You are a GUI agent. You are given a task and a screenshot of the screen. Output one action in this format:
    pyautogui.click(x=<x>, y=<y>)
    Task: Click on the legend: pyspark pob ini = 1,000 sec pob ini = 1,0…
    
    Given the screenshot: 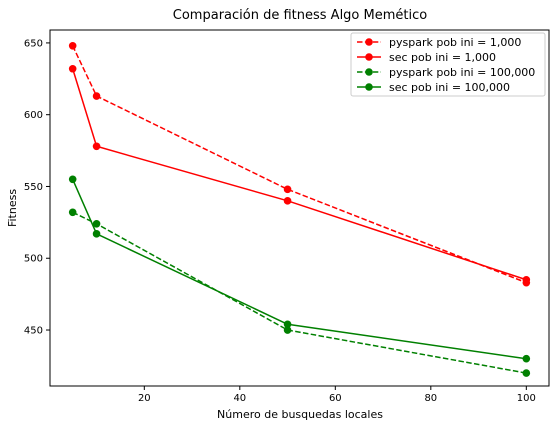 What is the action you would take?
    pyautogui.click(x=448, y=64)
    